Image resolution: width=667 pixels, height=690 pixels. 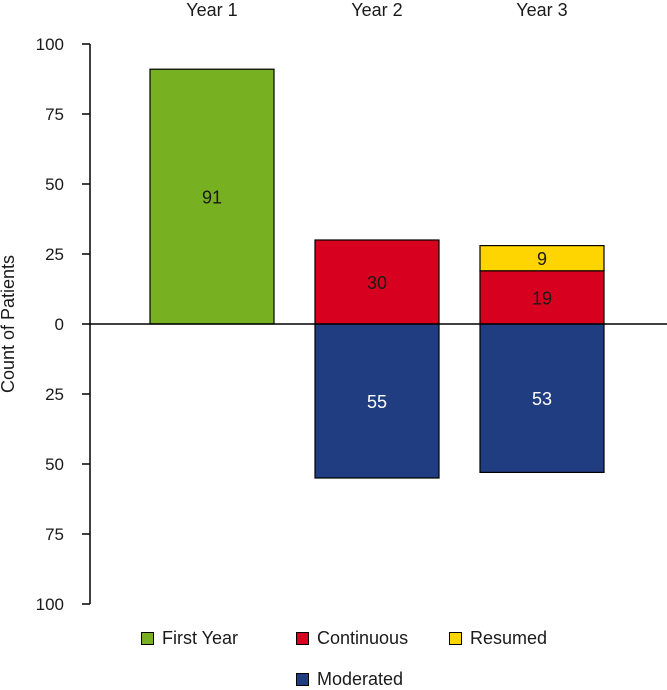 I want to click on category-label: Year 1, so click(x=211, y=10).